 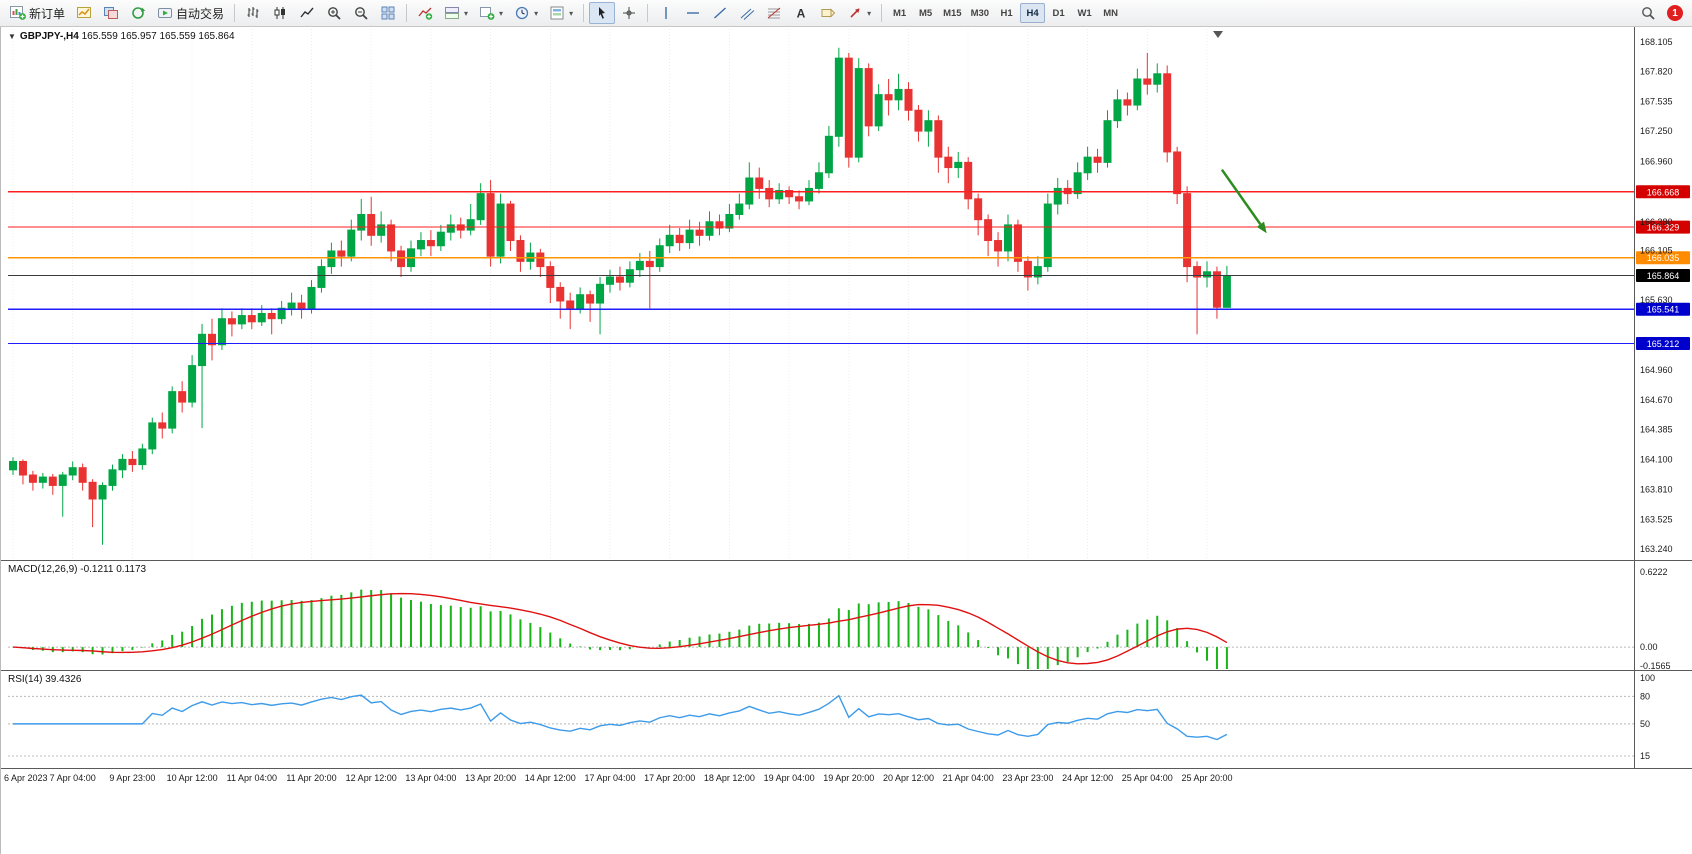 What do you see at coordinates (1656, 370) in the screenshot?
I see `svg-text: 164.960` at bounding box center [1656, 370].